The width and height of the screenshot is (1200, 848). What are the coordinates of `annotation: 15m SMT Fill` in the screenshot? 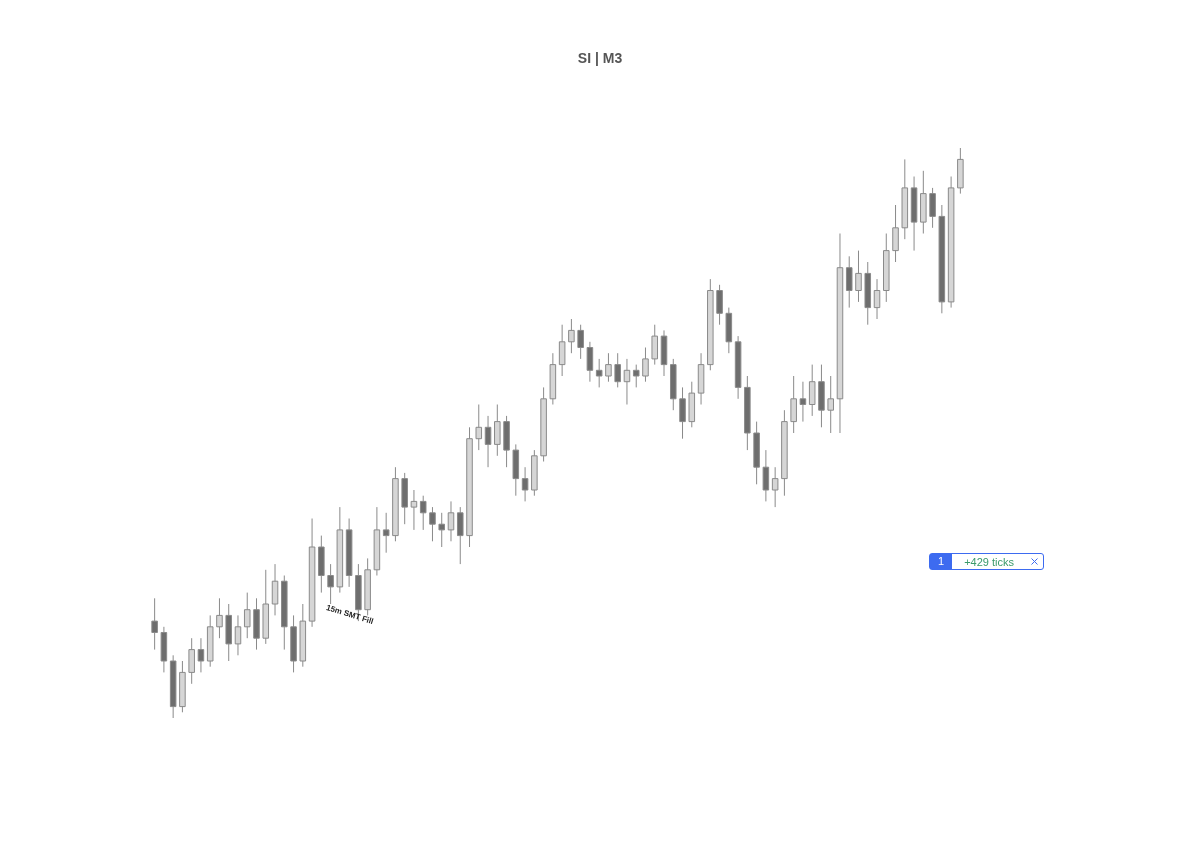 It's located at (350, 615).